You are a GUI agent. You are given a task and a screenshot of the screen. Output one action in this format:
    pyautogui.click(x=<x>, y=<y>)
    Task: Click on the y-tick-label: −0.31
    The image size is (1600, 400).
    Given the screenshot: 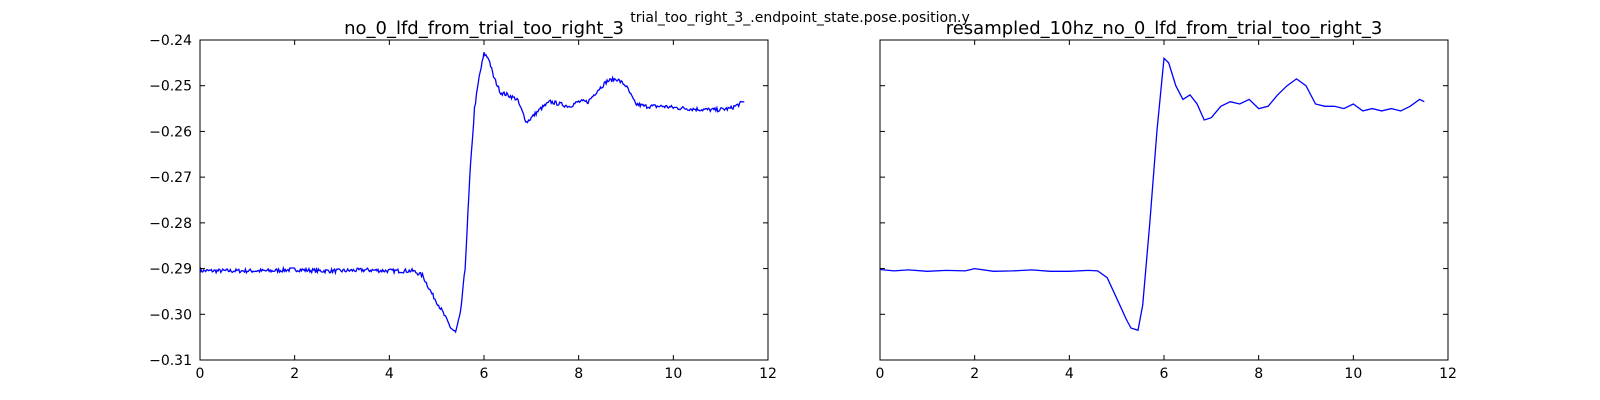 What is the action you would take?
    pyautogui.click(x=170, y=361)
    